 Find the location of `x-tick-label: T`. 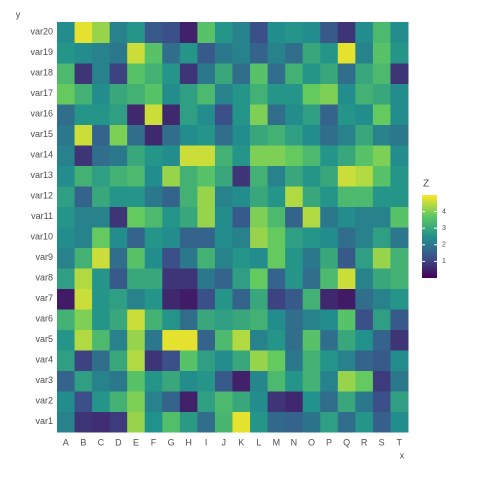

x-tick-label: T is located at coordinates (399, 442).